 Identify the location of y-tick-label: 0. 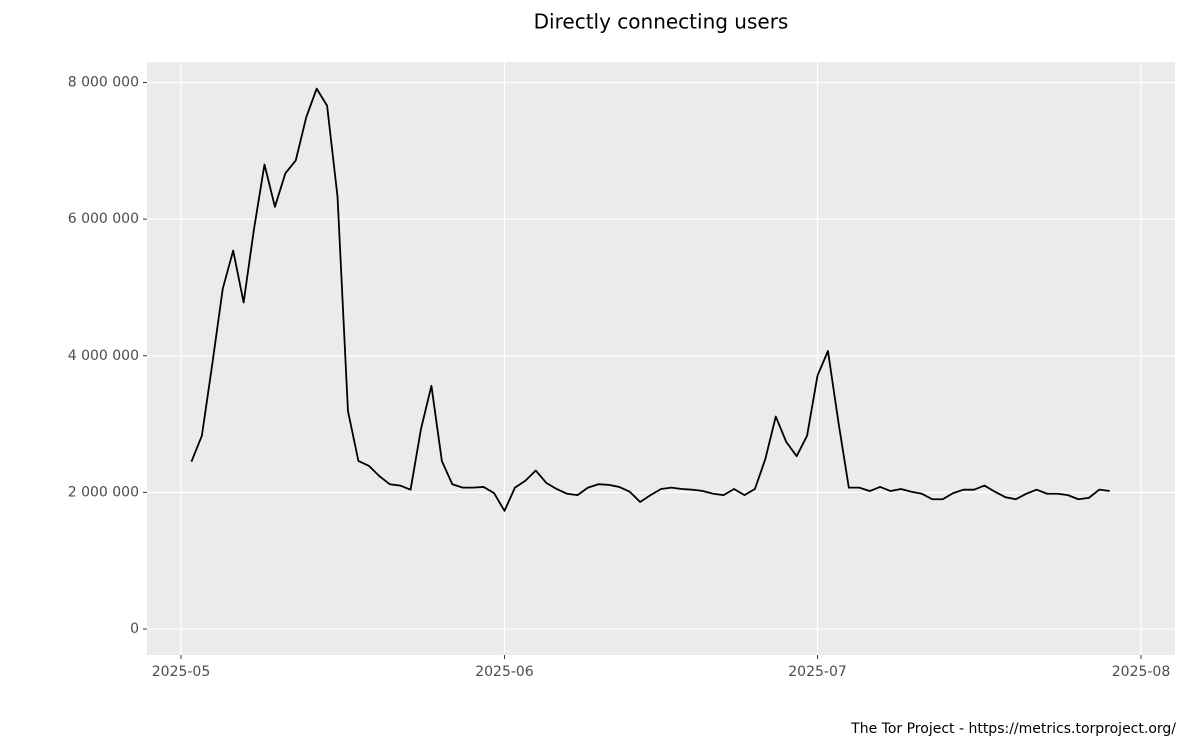
(134, 629).